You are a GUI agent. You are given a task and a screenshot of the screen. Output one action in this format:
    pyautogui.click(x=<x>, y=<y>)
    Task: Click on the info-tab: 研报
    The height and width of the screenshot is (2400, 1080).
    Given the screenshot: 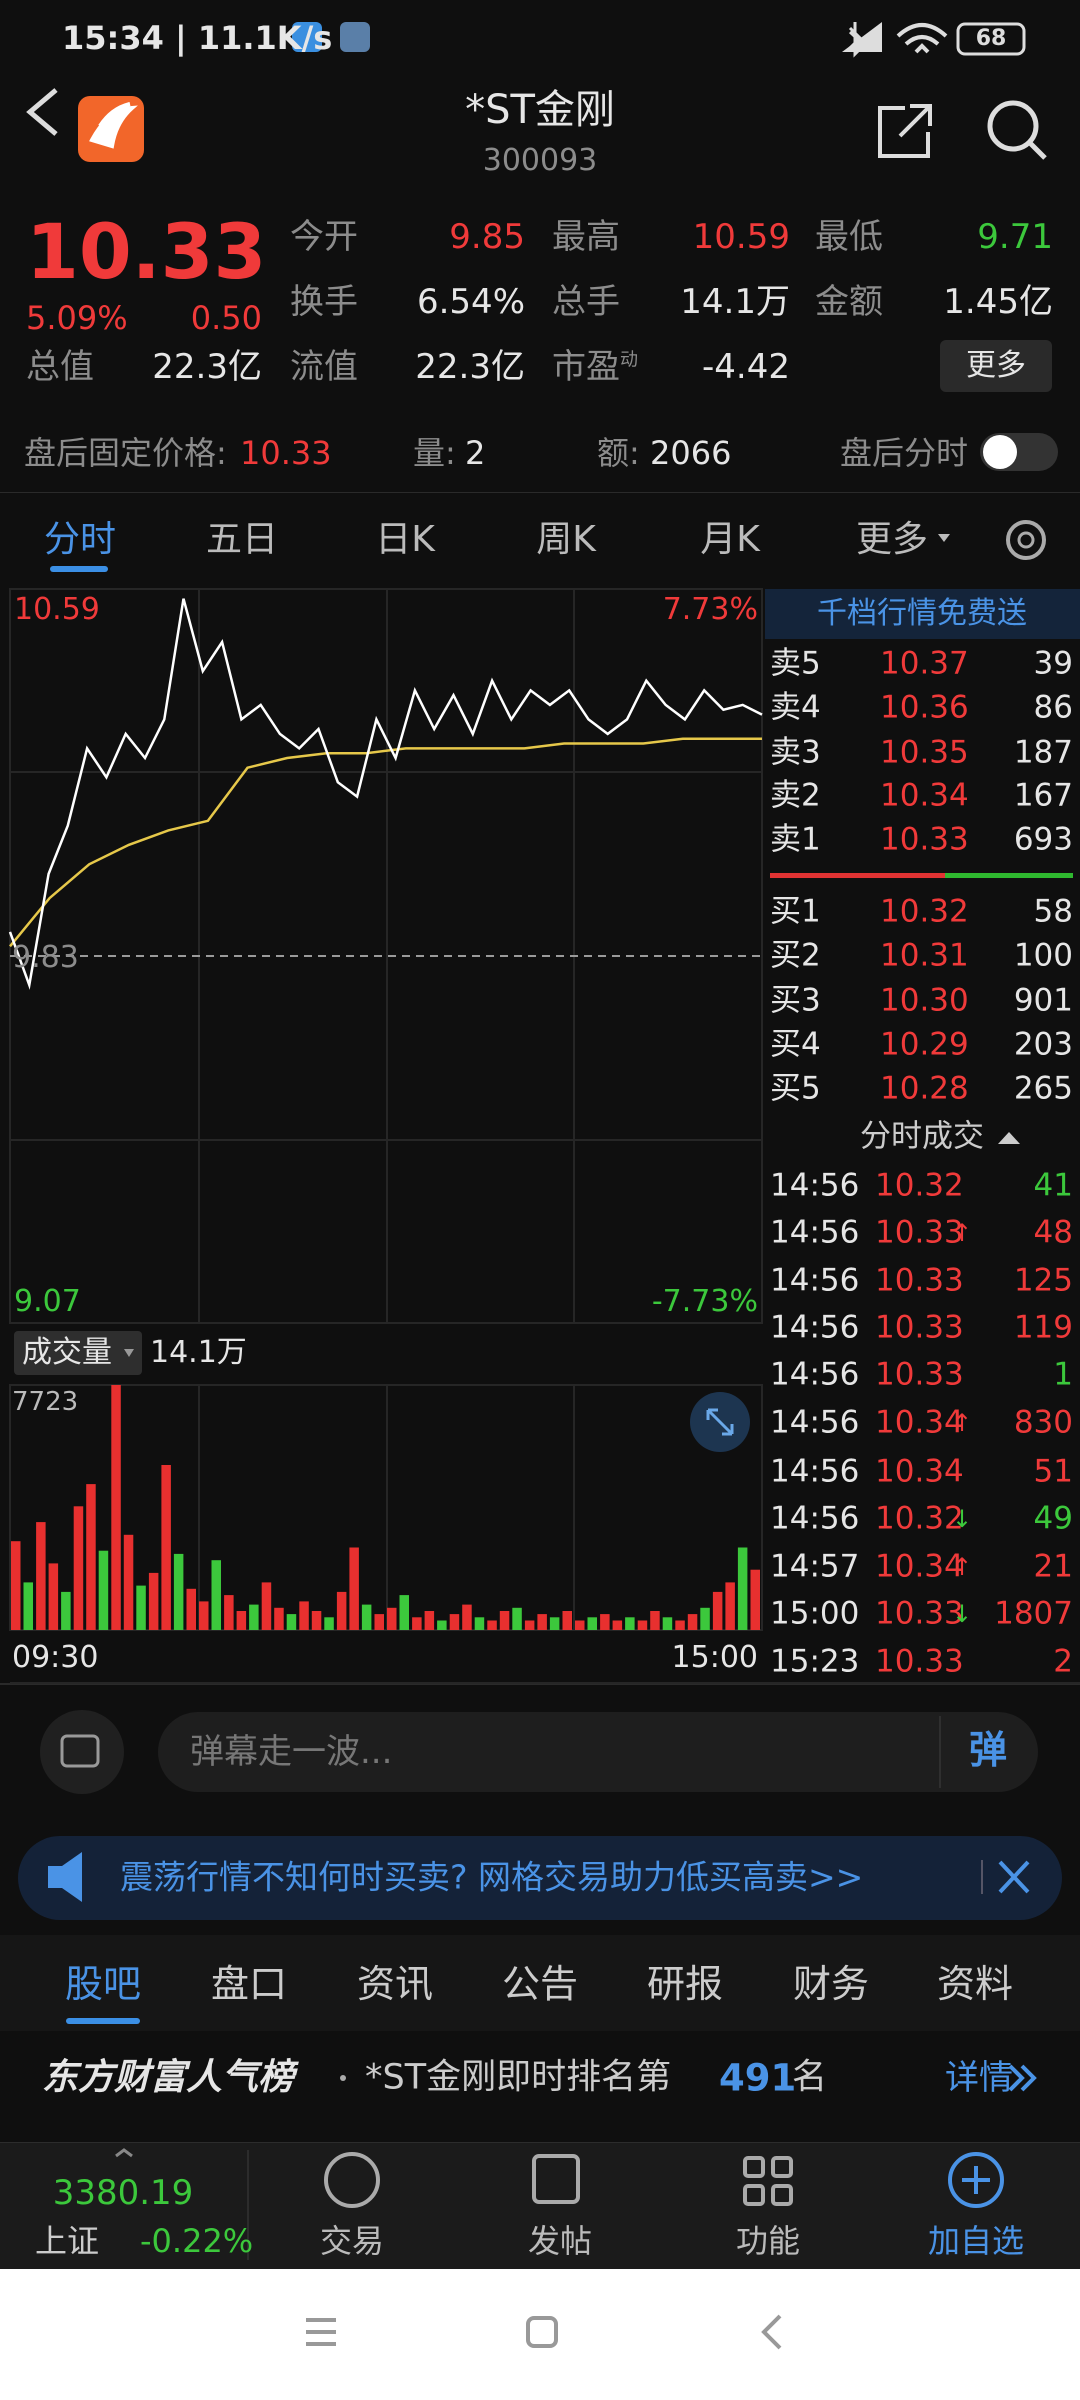 What is the action you would take?
    pyautogui.click(x=685, y=1984)
    